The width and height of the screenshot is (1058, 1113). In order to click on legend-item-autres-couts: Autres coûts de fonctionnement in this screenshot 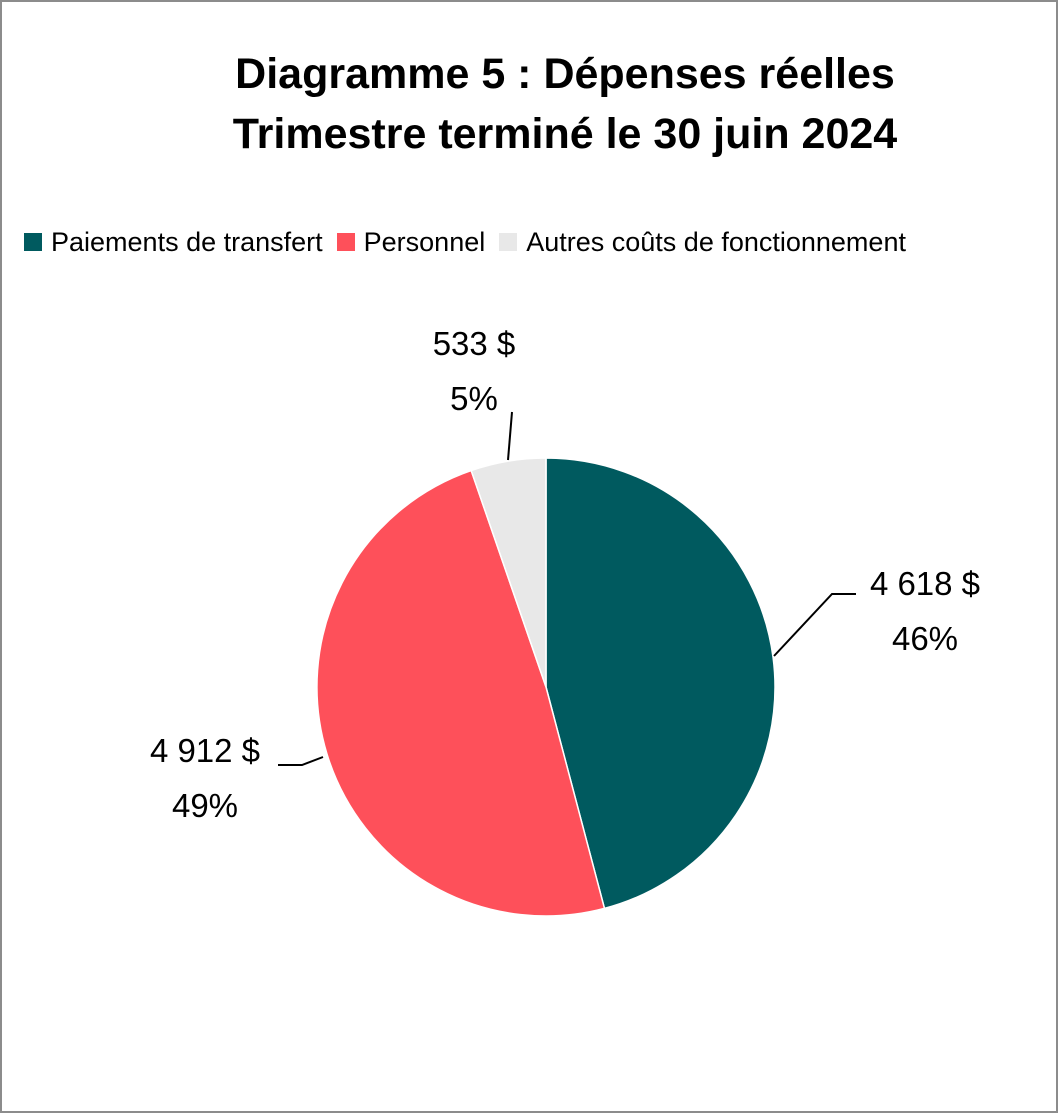, I will do `click(702, 242)`.